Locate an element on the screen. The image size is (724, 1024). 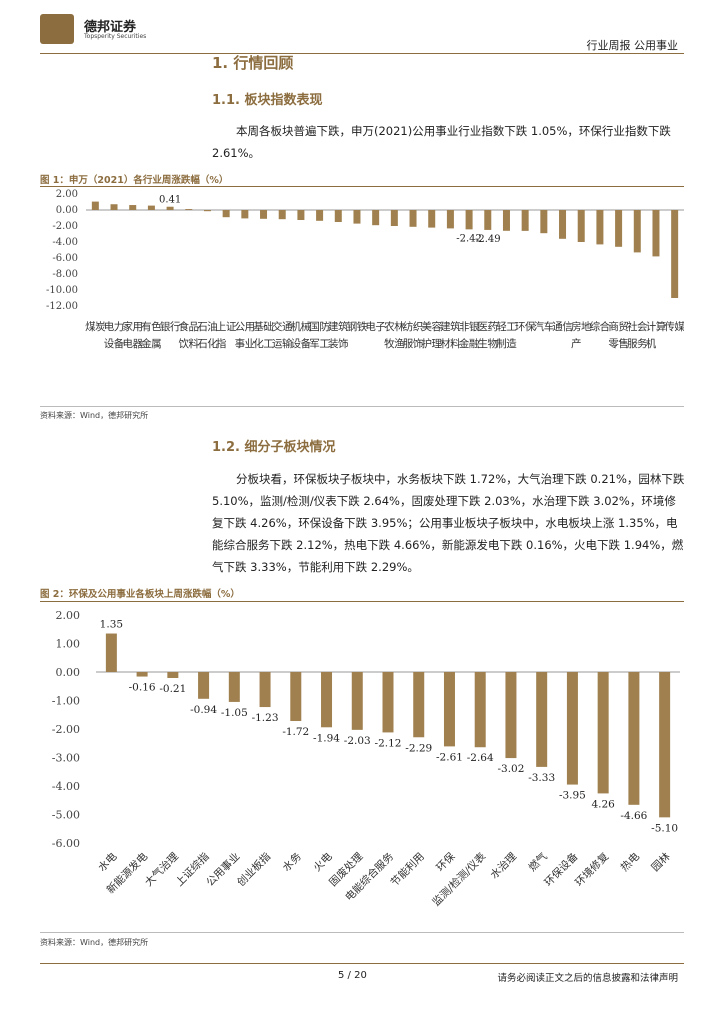
x-tick-label: 创业板指 is located at coordinates (253, 869).